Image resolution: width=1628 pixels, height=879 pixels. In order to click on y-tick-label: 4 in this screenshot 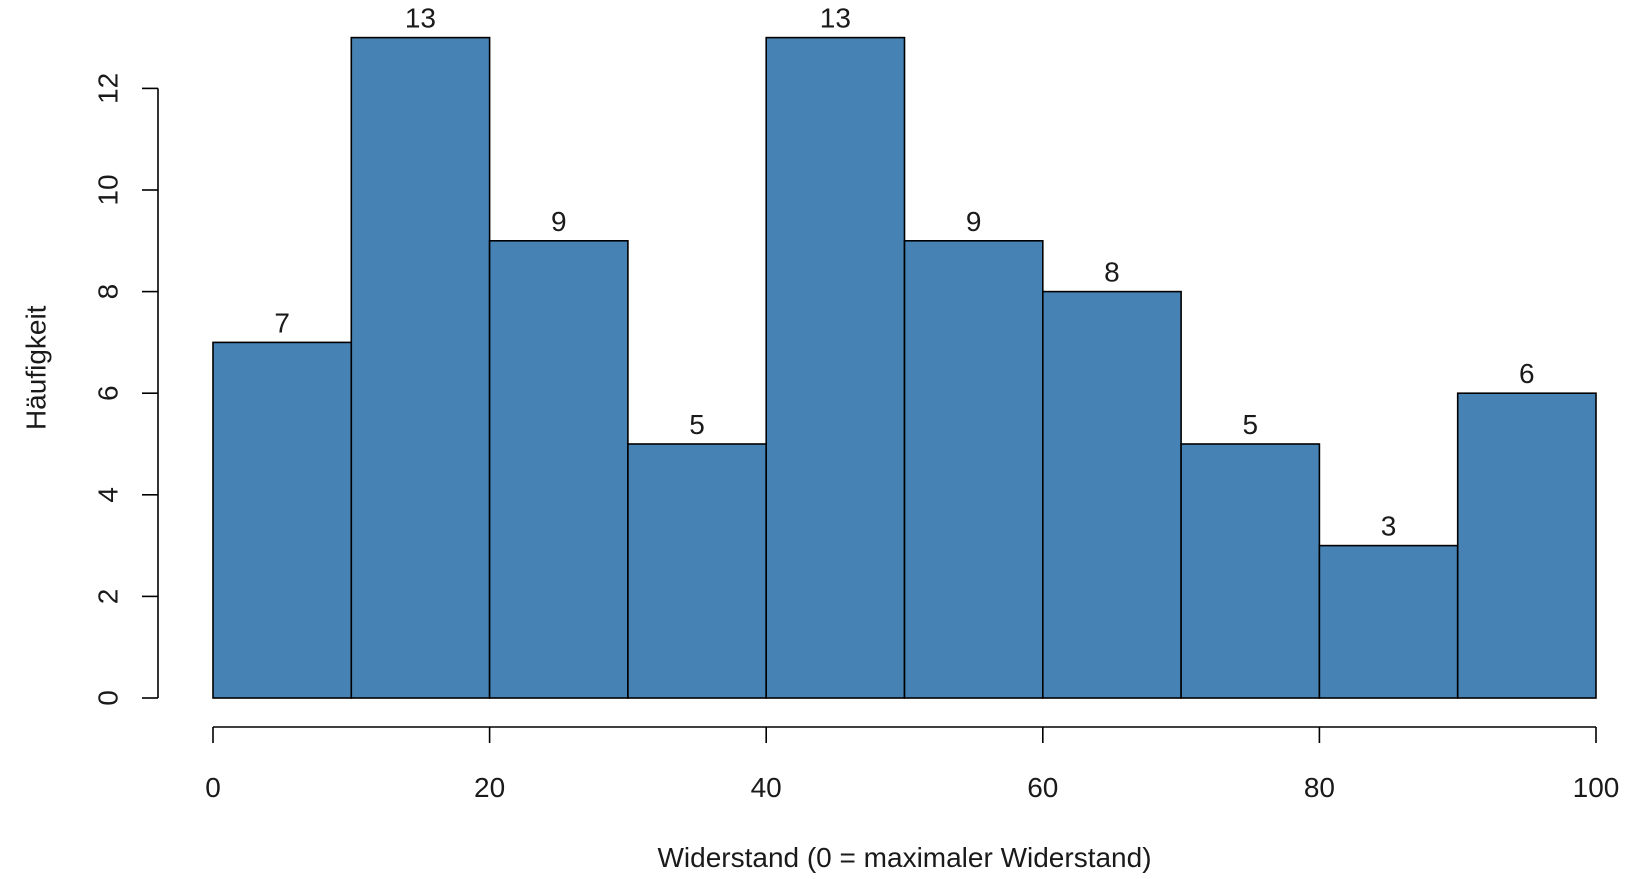, I will do `click(108, 495)`.